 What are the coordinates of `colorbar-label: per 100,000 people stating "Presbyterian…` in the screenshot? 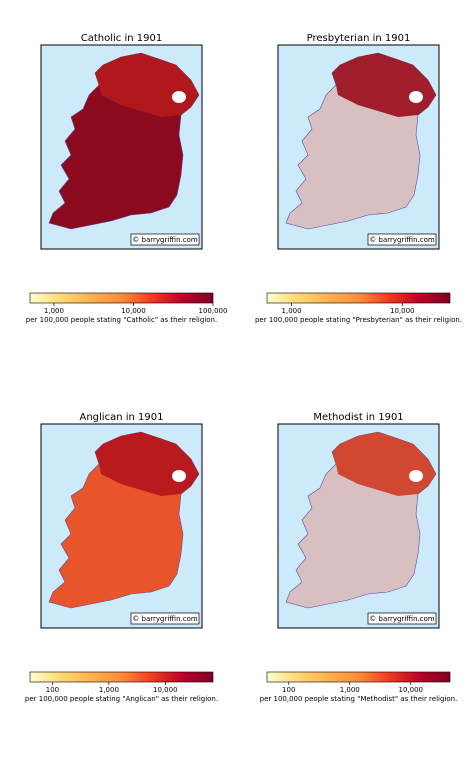 It's located at (358, 320).